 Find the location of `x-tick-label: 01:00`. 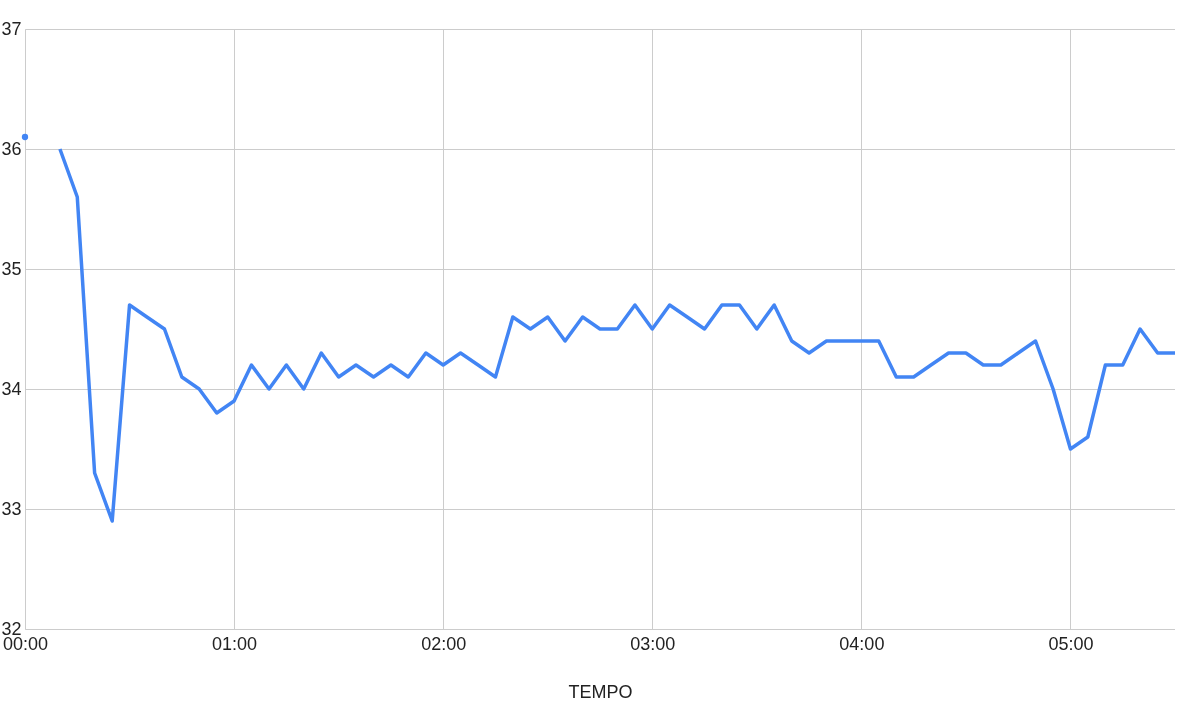

x-tick-label: 01:00 is located at coordinates (235, 643).